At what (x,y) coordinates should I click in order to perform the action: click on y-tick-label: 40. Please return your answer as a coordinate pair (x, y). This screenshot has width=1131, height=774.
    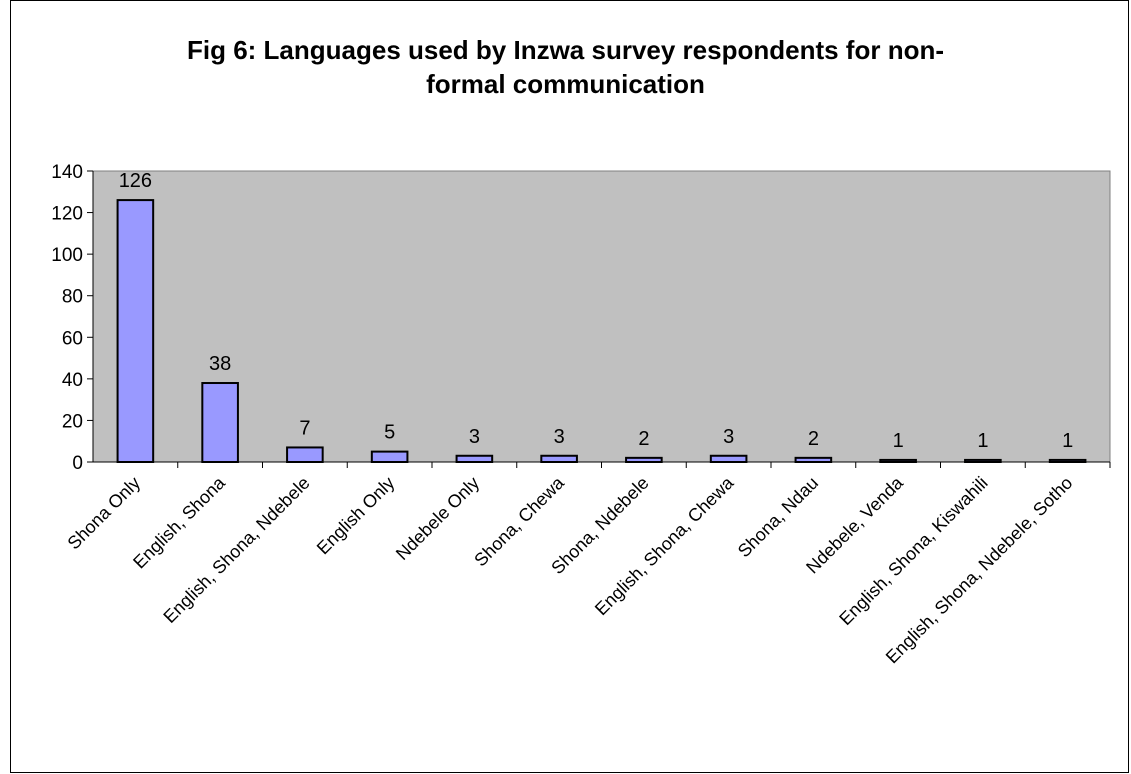
    Looking at the image, I should click on (72, 380).